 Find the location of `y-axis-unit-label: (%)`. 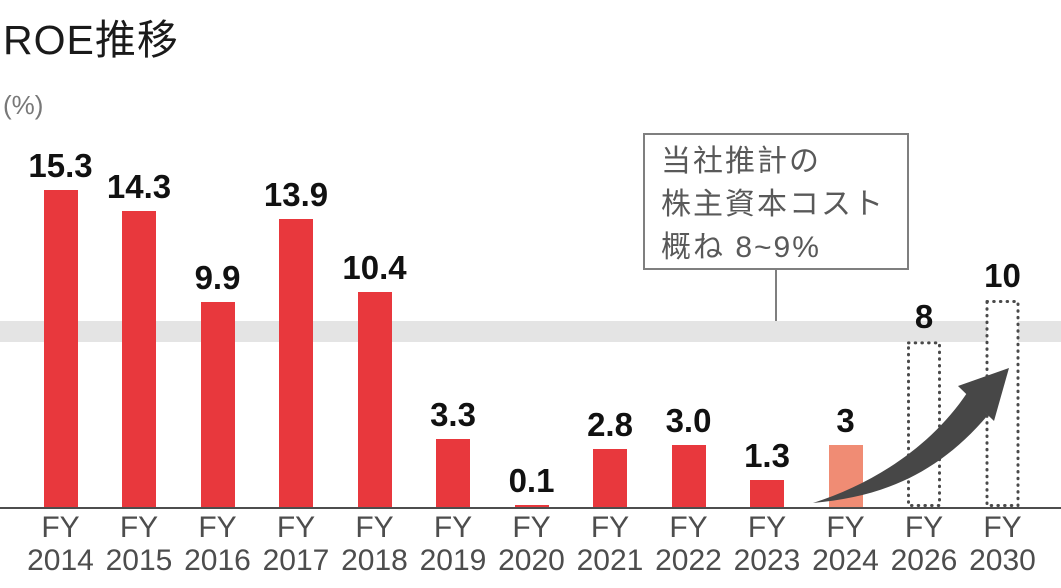

y-axis-unit-label: (%) is located at coordinates (23, 105).